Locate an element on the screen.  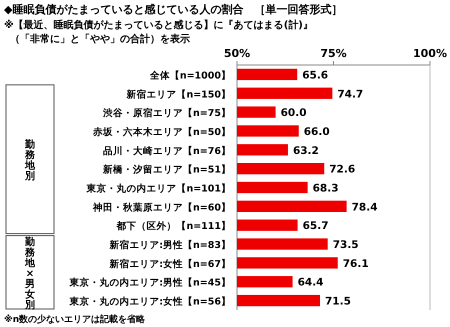
y-tick-label: 新宿エリア【n=150】 is located at coordinates (178, 94).